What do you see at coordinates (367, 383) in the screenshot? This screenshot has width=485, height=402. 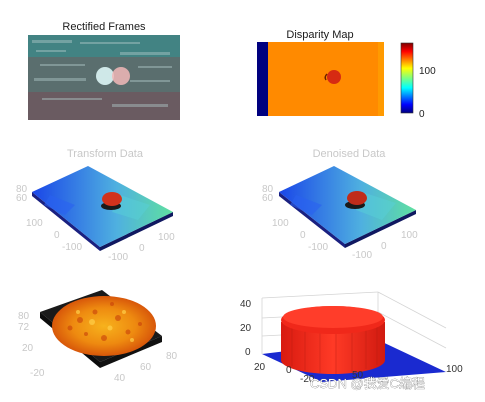 I see `watermark: CSDN @我爱C编程` at bounding box center [367, 383].